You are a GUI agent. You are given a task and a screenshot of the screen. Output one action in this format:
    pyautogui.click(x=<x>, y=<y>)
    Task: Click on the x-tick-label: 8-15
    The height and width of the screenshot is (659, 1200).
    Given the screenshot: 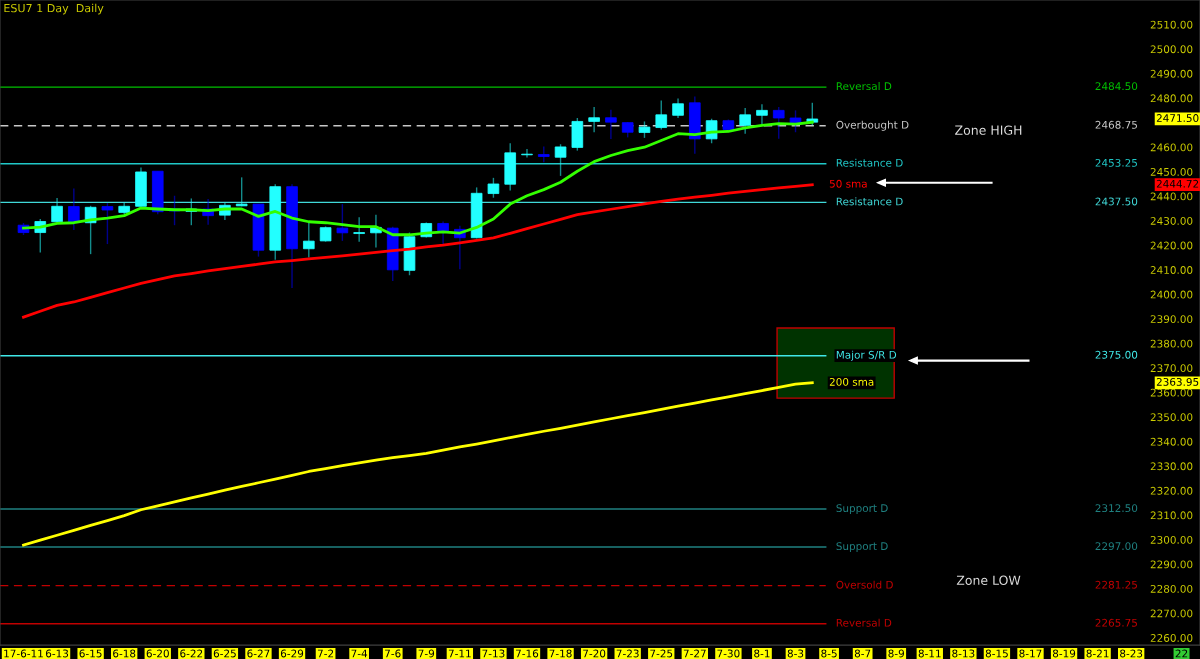 What is the action you would take?
    pyautogui.click(x=996, y=653)
    